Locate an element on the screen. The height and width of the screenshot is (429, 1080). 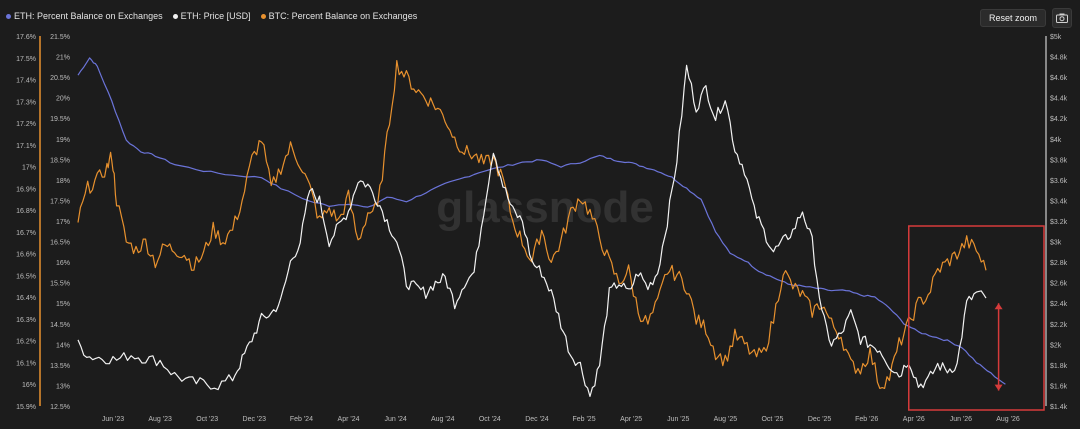
eth-price-tick-label: $2.8k is located at coordinates (1059, 263).